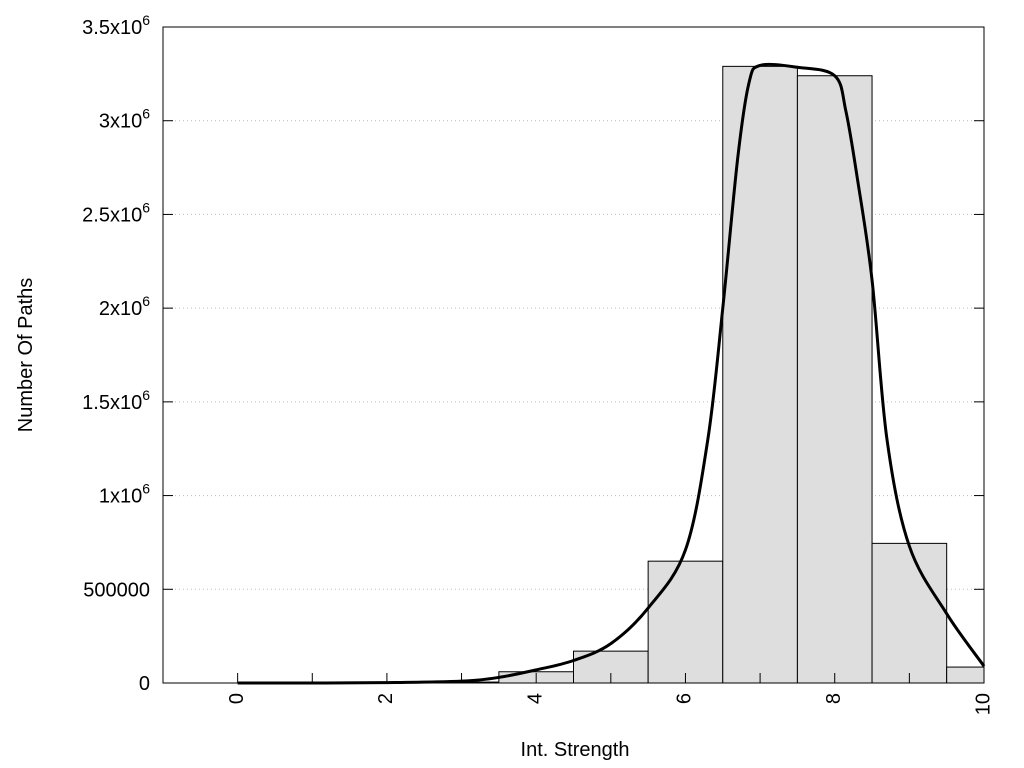  I want to click on x-tick-label: 2, so click(386, 698).